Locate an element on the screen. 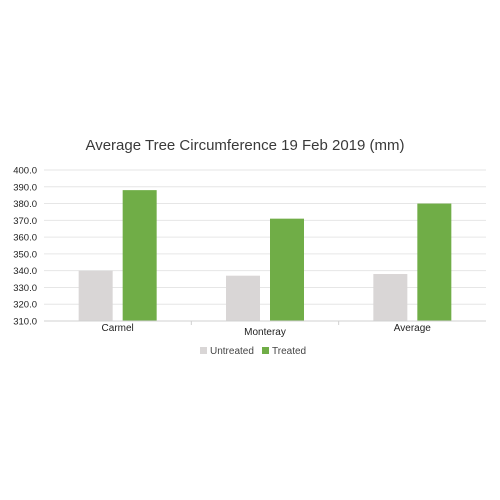 Image resolution: width=500 pixels, height=500 pixels. bar-treated-monteray is located at coordinates (287, 269).